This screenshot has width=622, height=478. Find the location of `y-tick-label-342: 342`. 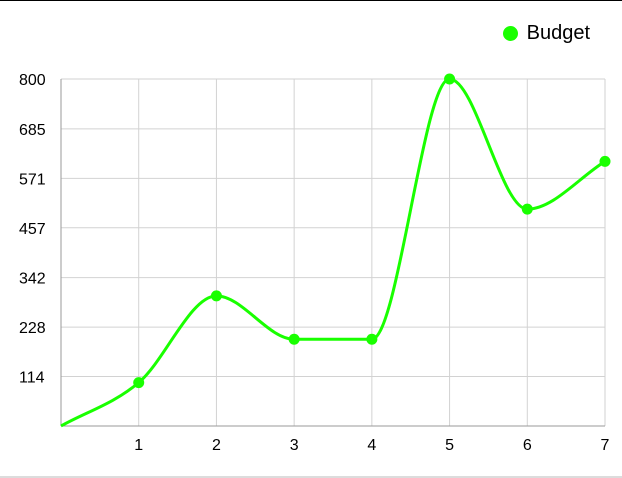

y-tick-label-342: 342 is located at coordinates (32, 279).